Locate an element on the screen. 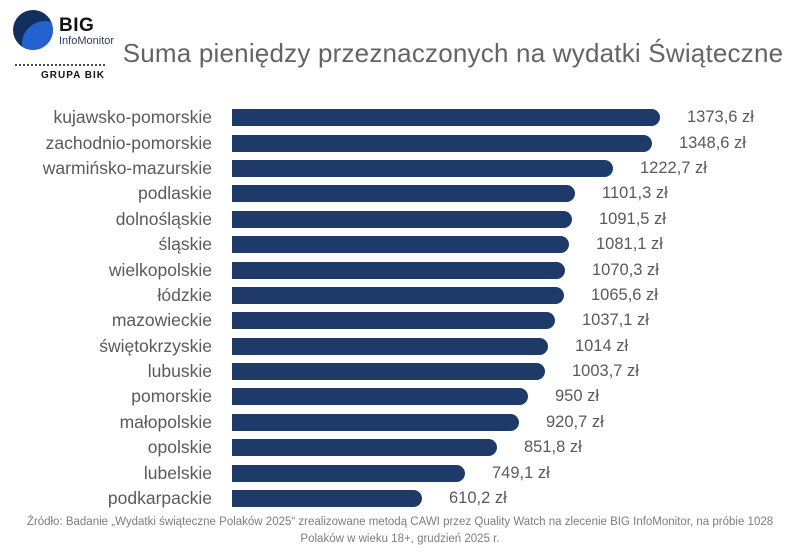 The image size is (800, 560). logo-globe-icon is located at coordinates (33, 30).